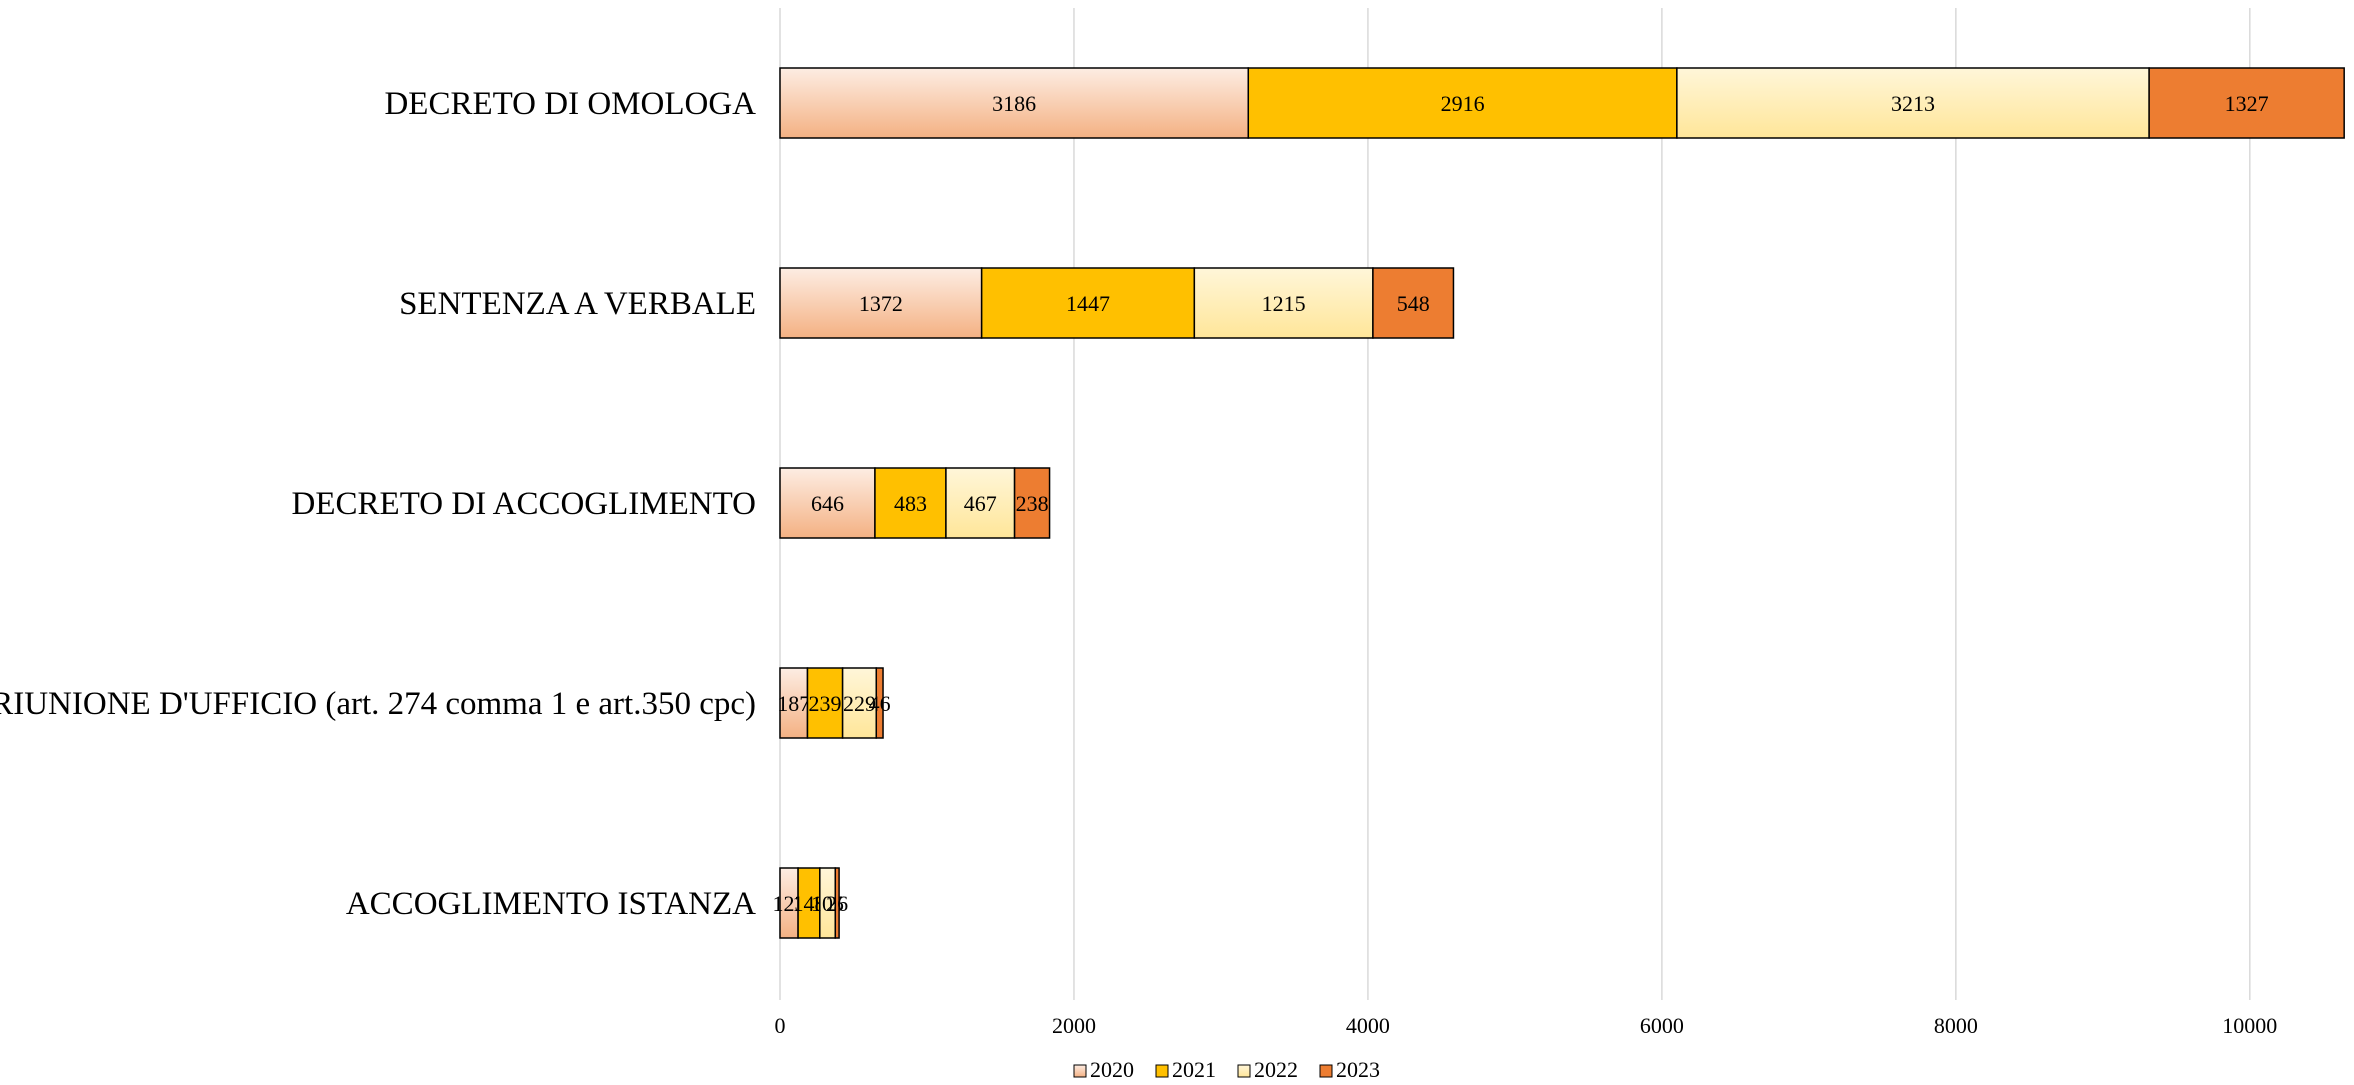 The width and height of the screenshot is (2354, 1085). Describe the element at coordinates (570, 104) in the screenshot. I see `category-label: DECRETO DI OMOLOGA` at that location.